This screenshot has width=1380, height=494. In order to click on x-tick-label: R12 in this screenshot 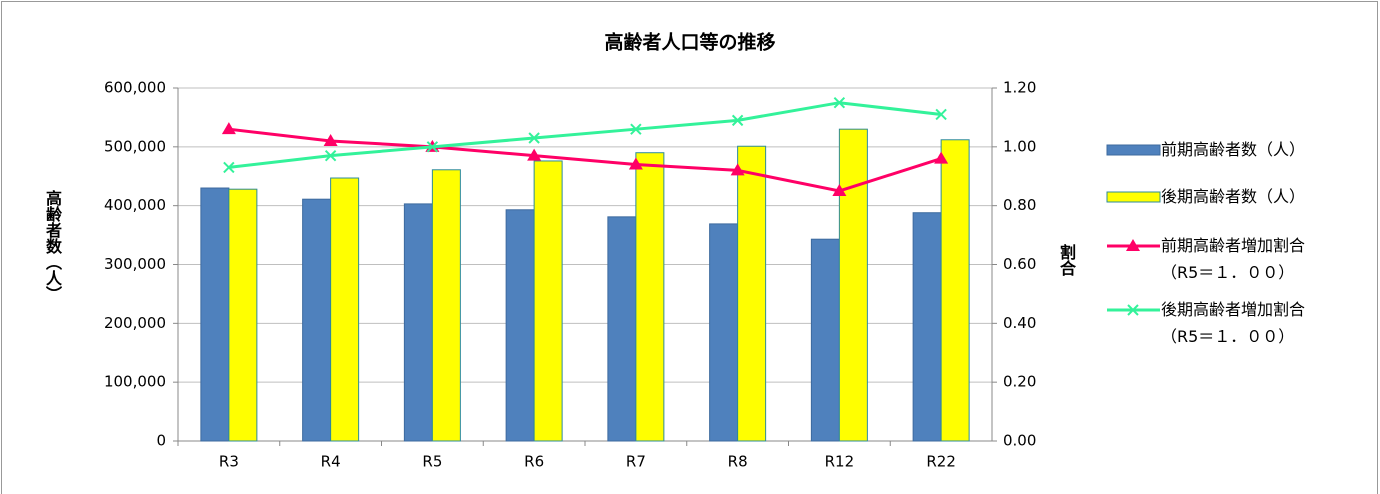, I will do `click(840, 462)`.